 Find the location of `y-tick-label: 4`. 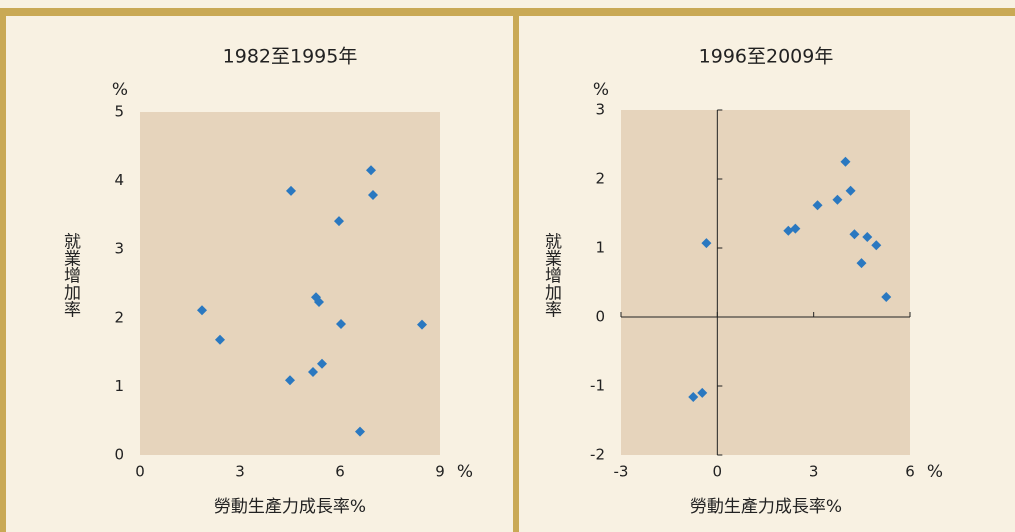

y-tick-label: 4 is located at coordinates (119, 180).